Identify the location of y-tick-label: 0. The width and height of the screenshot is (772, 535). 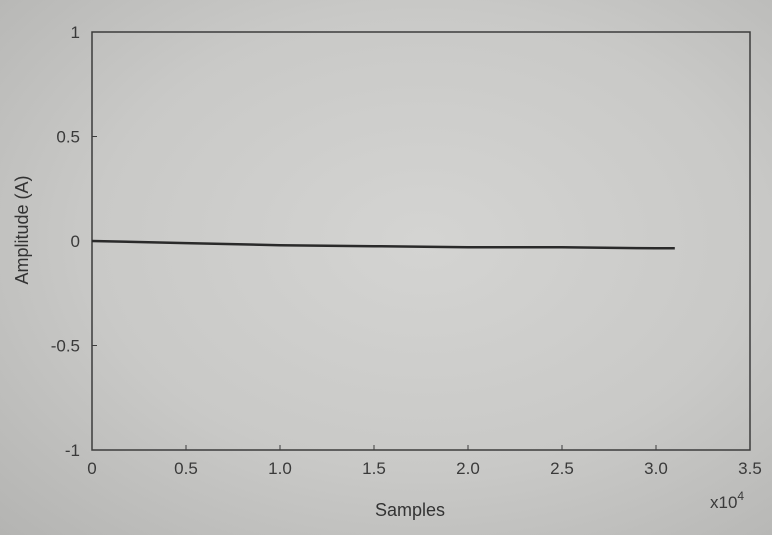
(75, 241).